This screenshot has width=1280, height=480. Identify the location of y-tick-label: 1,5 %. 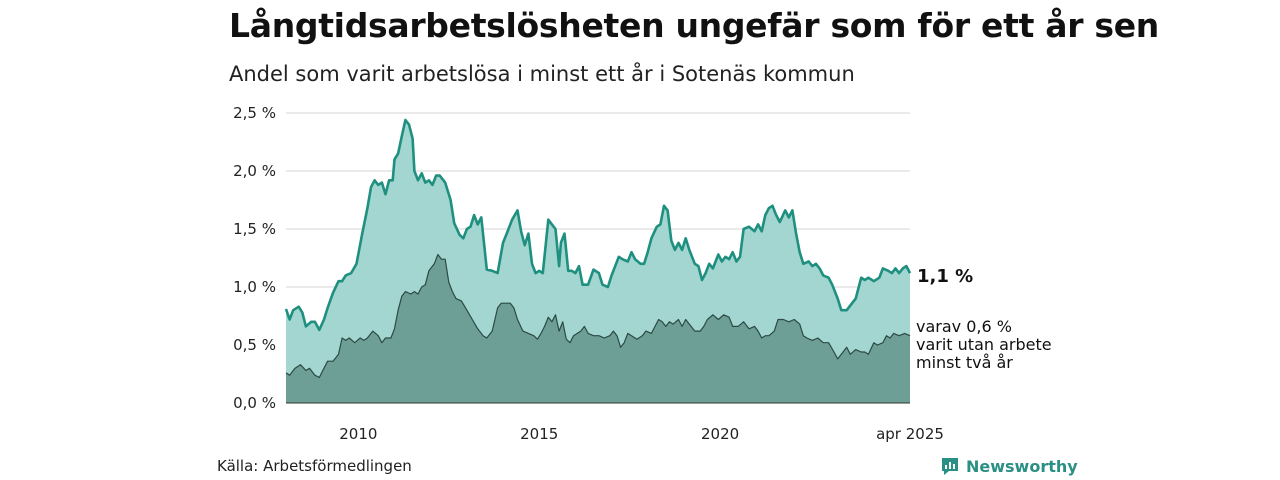
(254, 229).